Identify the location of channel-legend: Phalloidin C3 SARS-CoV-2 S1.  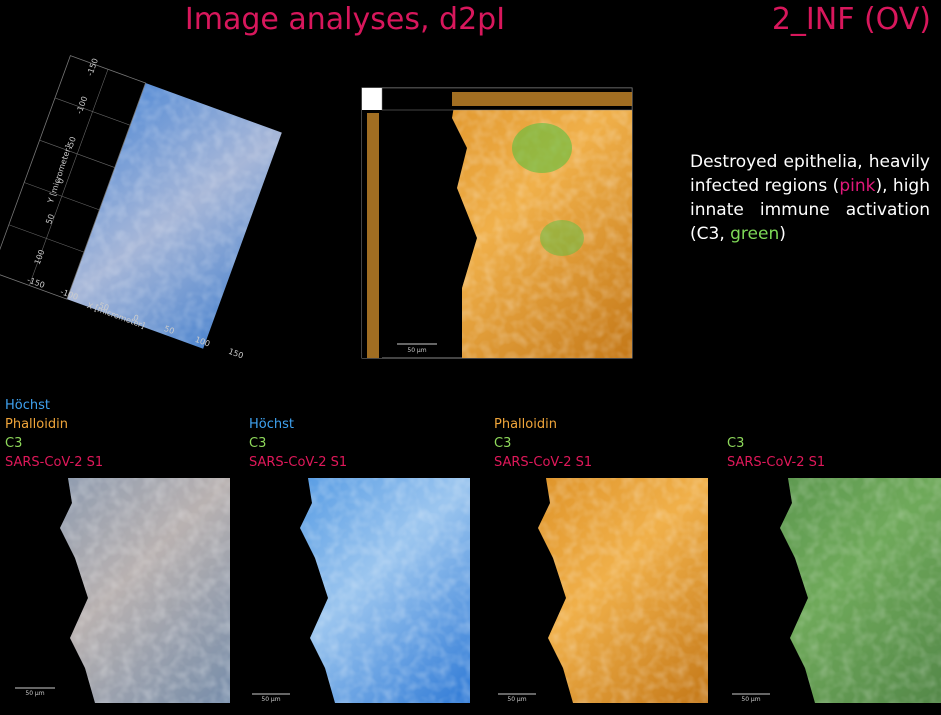
(543, 443).